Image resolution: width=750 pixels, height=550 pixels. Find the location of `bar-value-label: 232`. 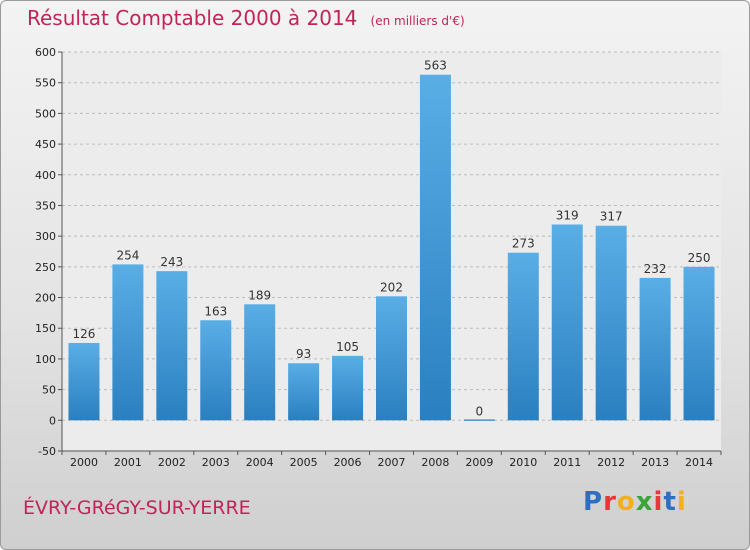

bar-value-label: 232 is located at coordinates (655, 269).